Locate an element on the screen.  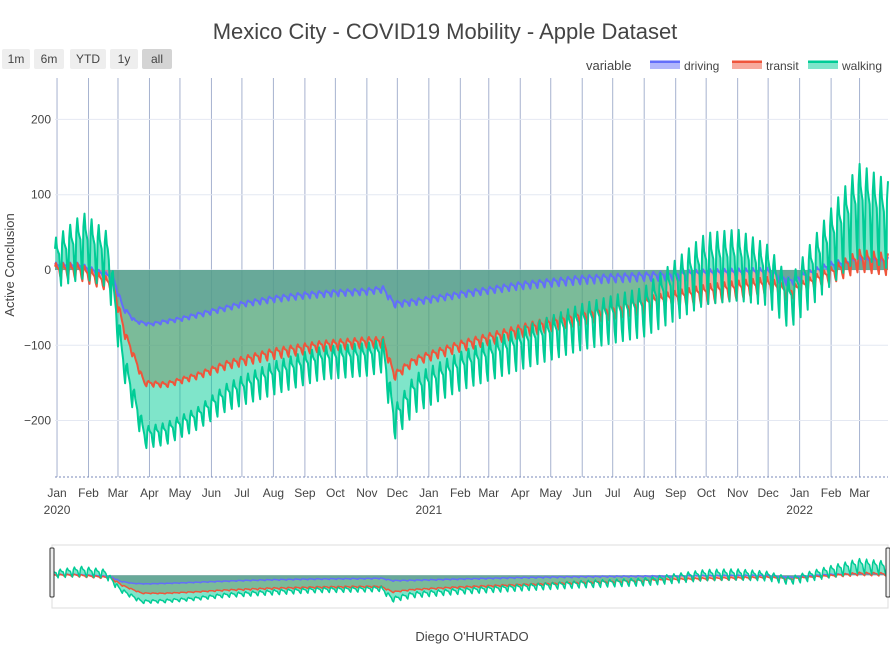
range-slider-walking-area is located at coordinates (470, 581).